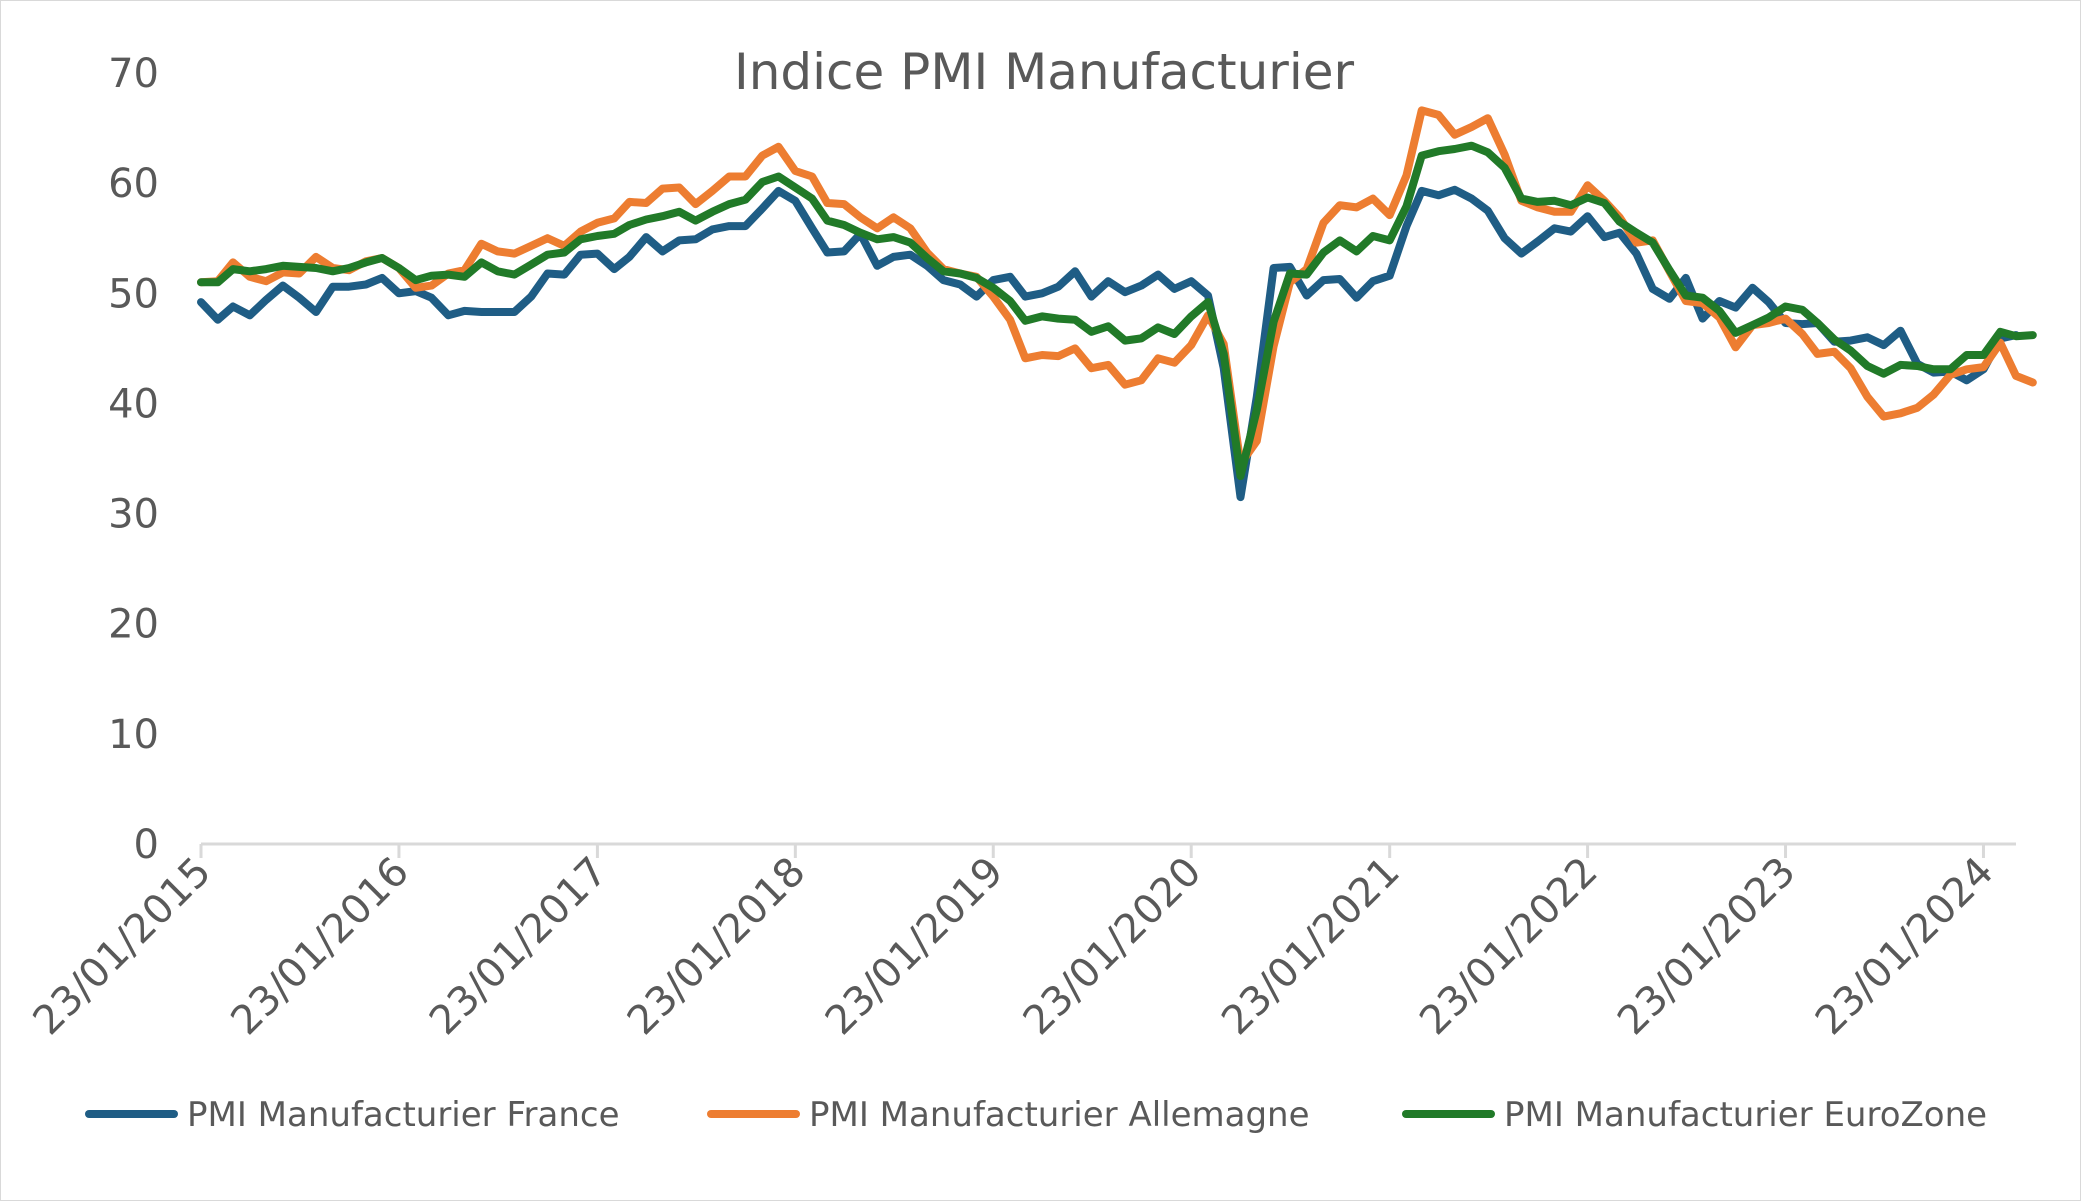 The height and width of the screenshot is (1202, 2081). I want to click on x-tick-label: 23/01/2017, so click(519, 947).